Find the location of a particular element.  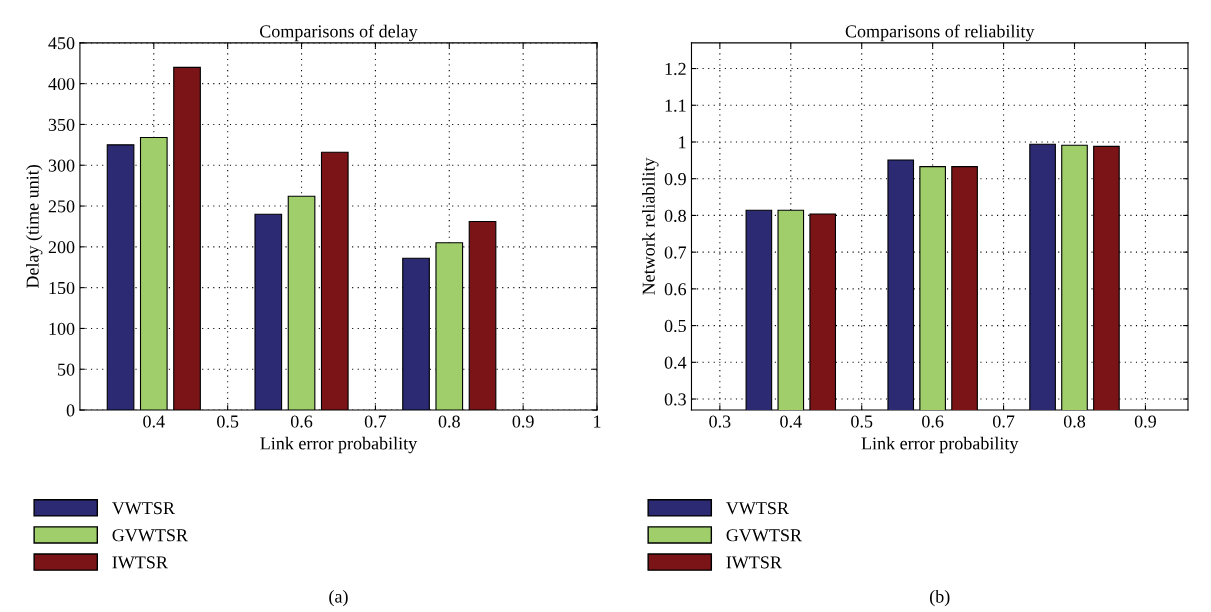

y-tick-label: 0.9 is located at coordinates (675, 179).